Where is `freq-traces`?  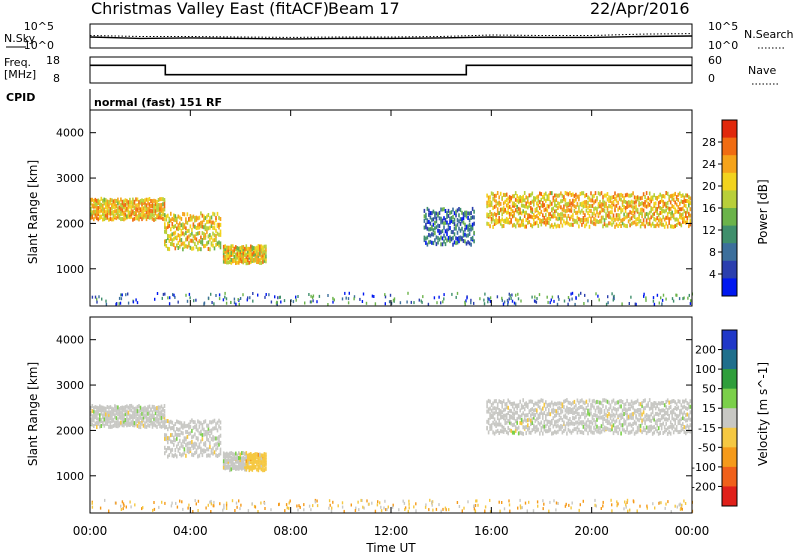
freq-traces is located at coordinates (391, 66).